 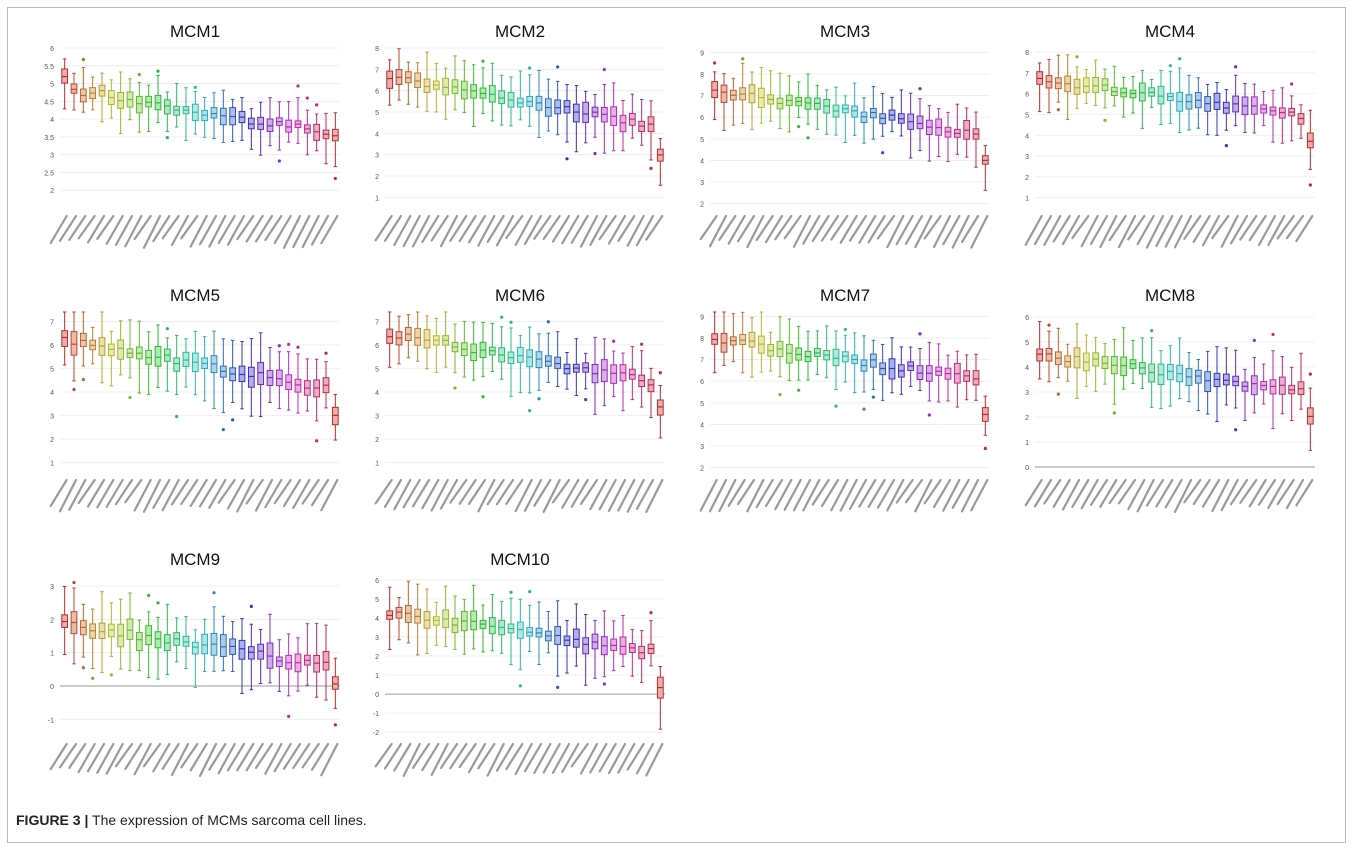 I want to click on y-tick-label: 5, so click(x=52, y=369).